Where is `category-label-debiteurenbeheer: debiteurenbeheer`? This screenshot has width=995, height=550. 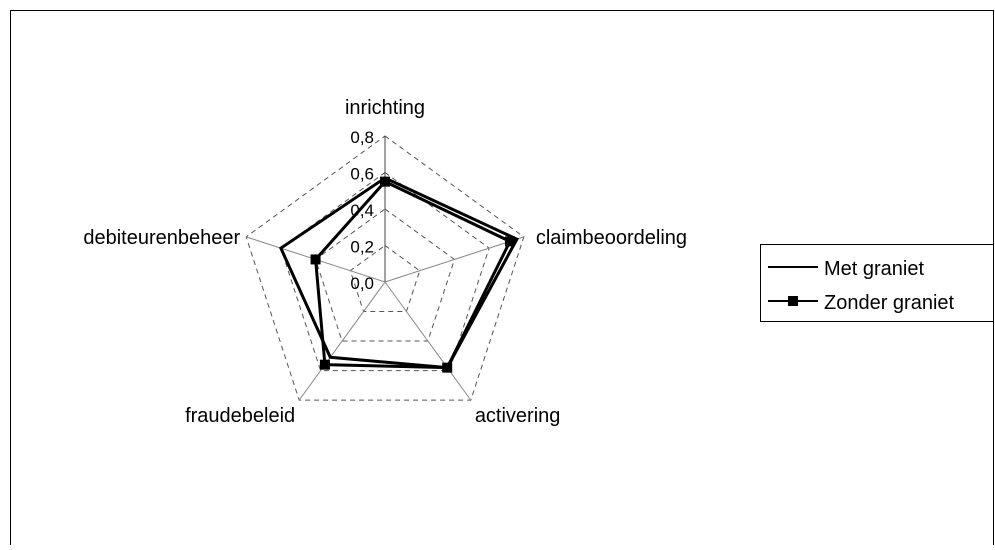 category-label-debiteurenbeheer: debiteurenbeheer is located at coordinates (161, 238).